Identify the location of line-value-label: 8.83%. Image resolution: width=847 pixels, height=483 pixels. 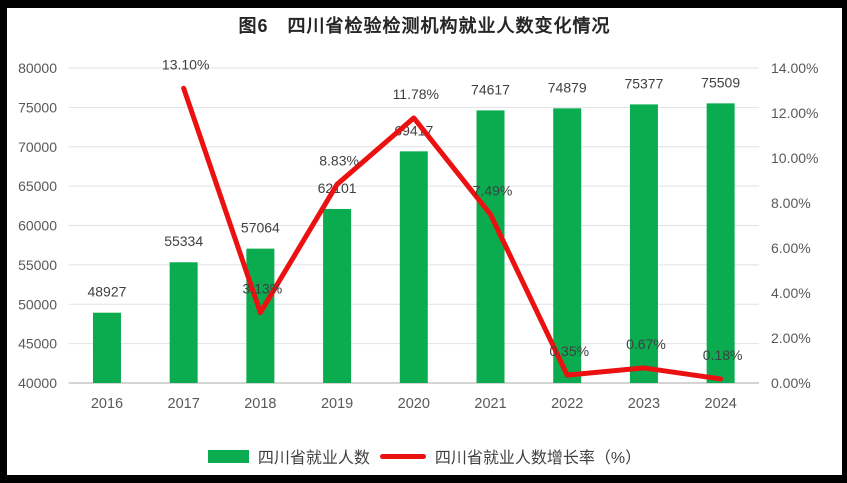
(339, 160).